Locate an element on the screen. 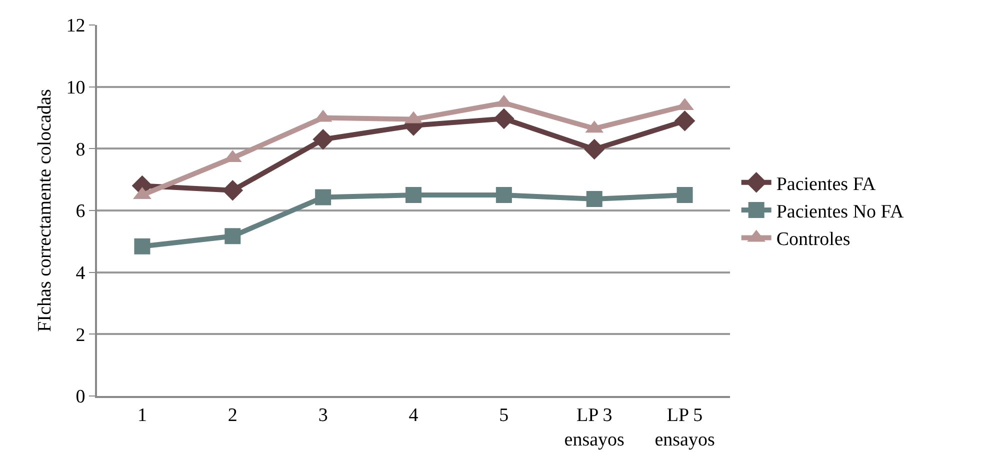  x-tick-label: 2 is located at coordinates (233, 415).